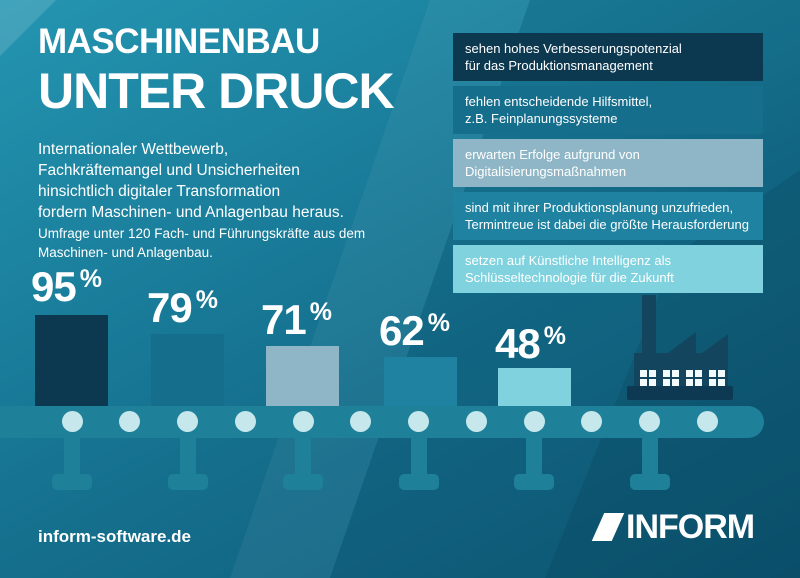 This screenshot has width=800, height=578. Describe the element at coordinates (559, 65) in the screenshot. I see `statement-text: für das Produktionsmanagement` at that location.